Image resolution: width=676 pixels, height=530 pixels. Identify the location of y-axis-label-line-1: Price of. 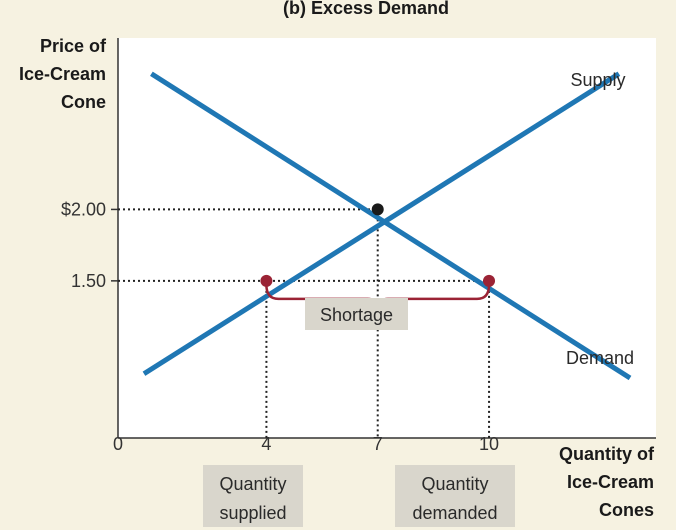
(73, 46).